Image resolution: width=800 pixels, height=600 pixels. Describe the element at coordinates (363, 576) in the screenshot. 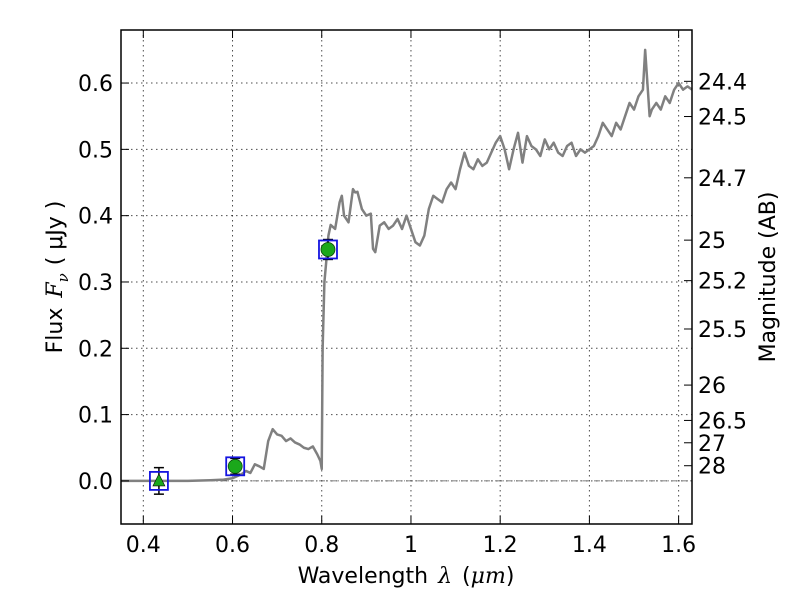

I see `x-axis-title-text: Wavelength` at that location.